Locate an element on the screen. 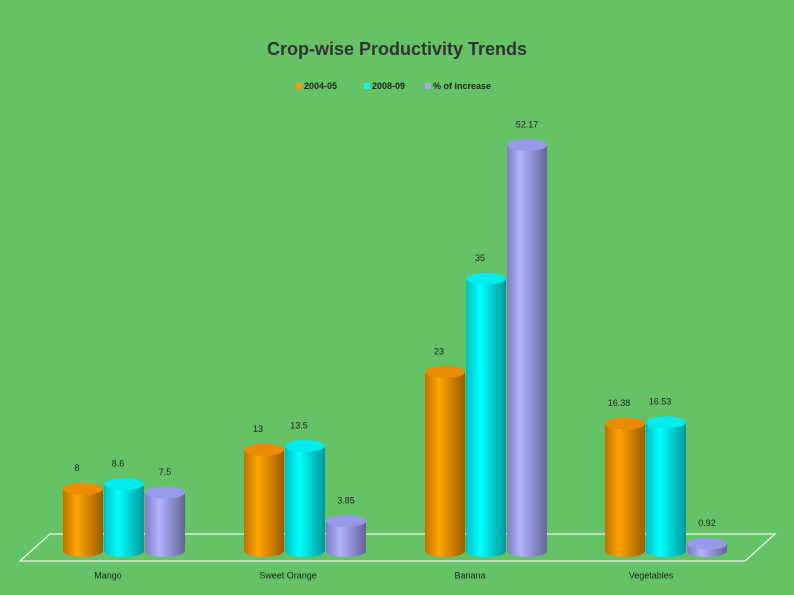  data-label: 8 is located at coordinates (76, 468).